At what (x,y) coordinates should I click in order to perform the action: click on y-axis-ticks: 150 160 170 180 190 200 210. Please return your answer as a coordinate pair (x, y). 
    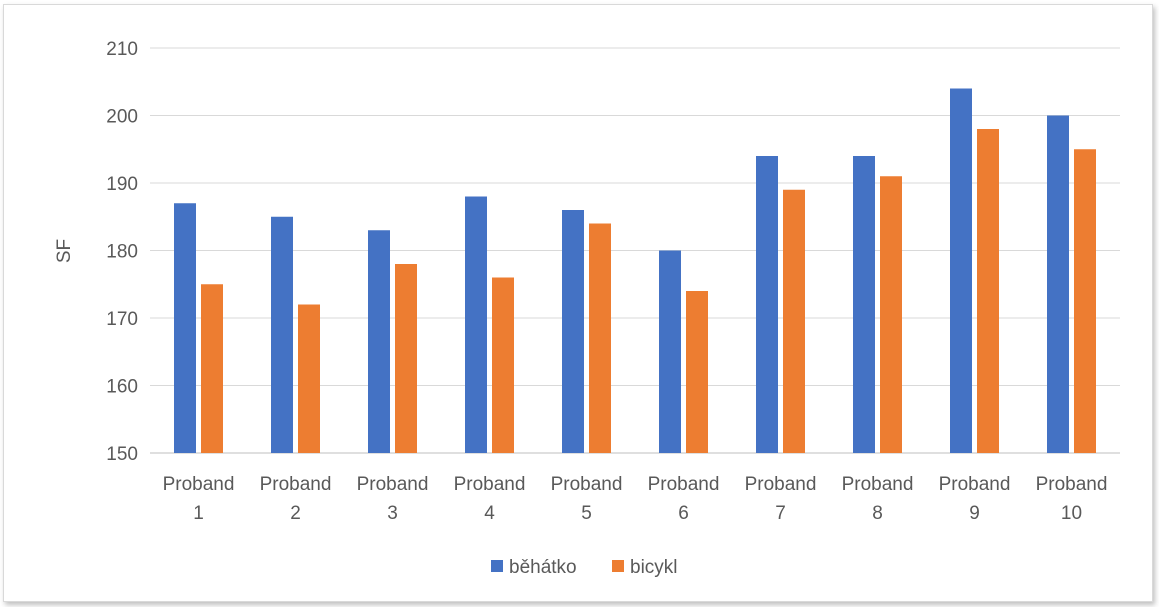
    Looking at the image, I should click on (122, 252).